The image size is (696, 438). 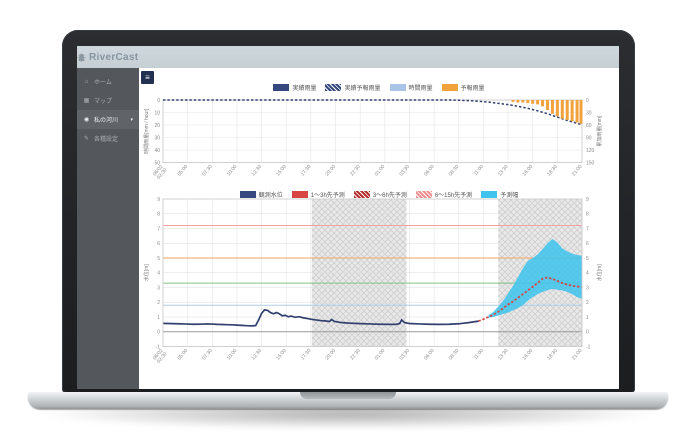 What do you see at coordinates (318, 194) in the screenshot?
I see `legend-item: 1〜3h先予測` at bounding box center [318, 194].